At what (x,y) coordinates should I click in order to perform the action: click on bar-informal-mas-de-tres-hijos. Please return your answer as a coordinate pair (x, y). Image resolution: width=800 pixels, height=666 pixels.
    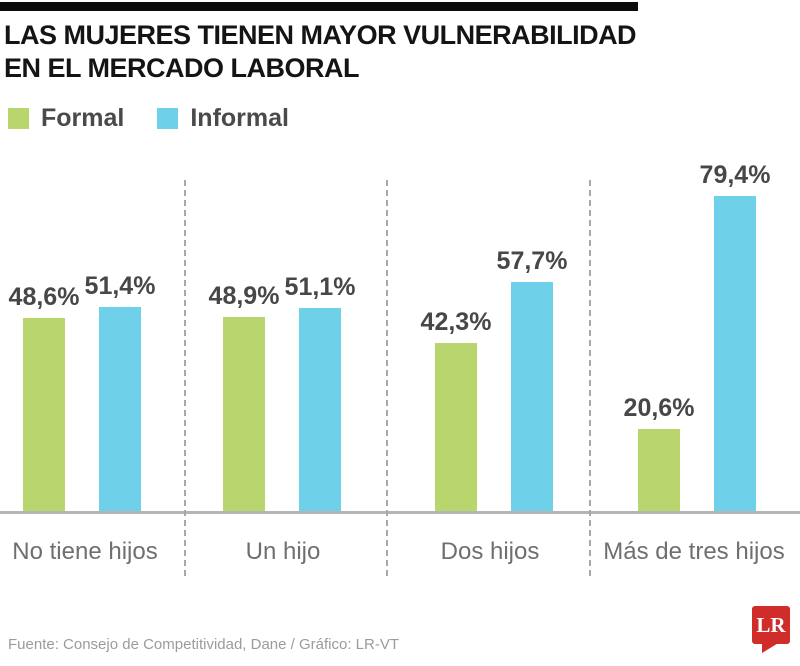
    Looking at the image, I should click on (735, 353).